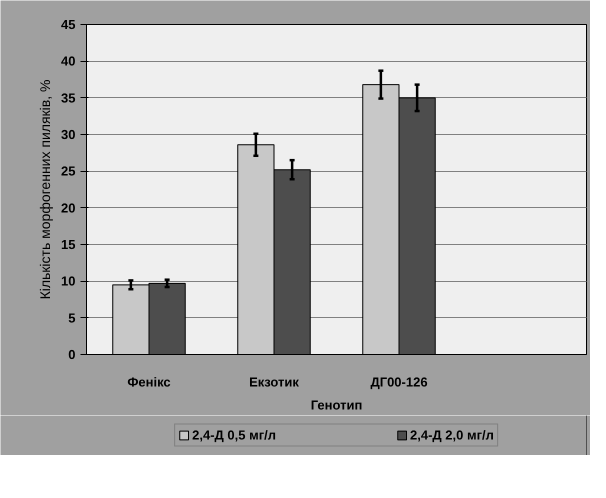  What do you see at coordinates (399, 382) in the screenshot?
I see `x-tick-label: ДГ00-126` at bounding box center [399, 382].